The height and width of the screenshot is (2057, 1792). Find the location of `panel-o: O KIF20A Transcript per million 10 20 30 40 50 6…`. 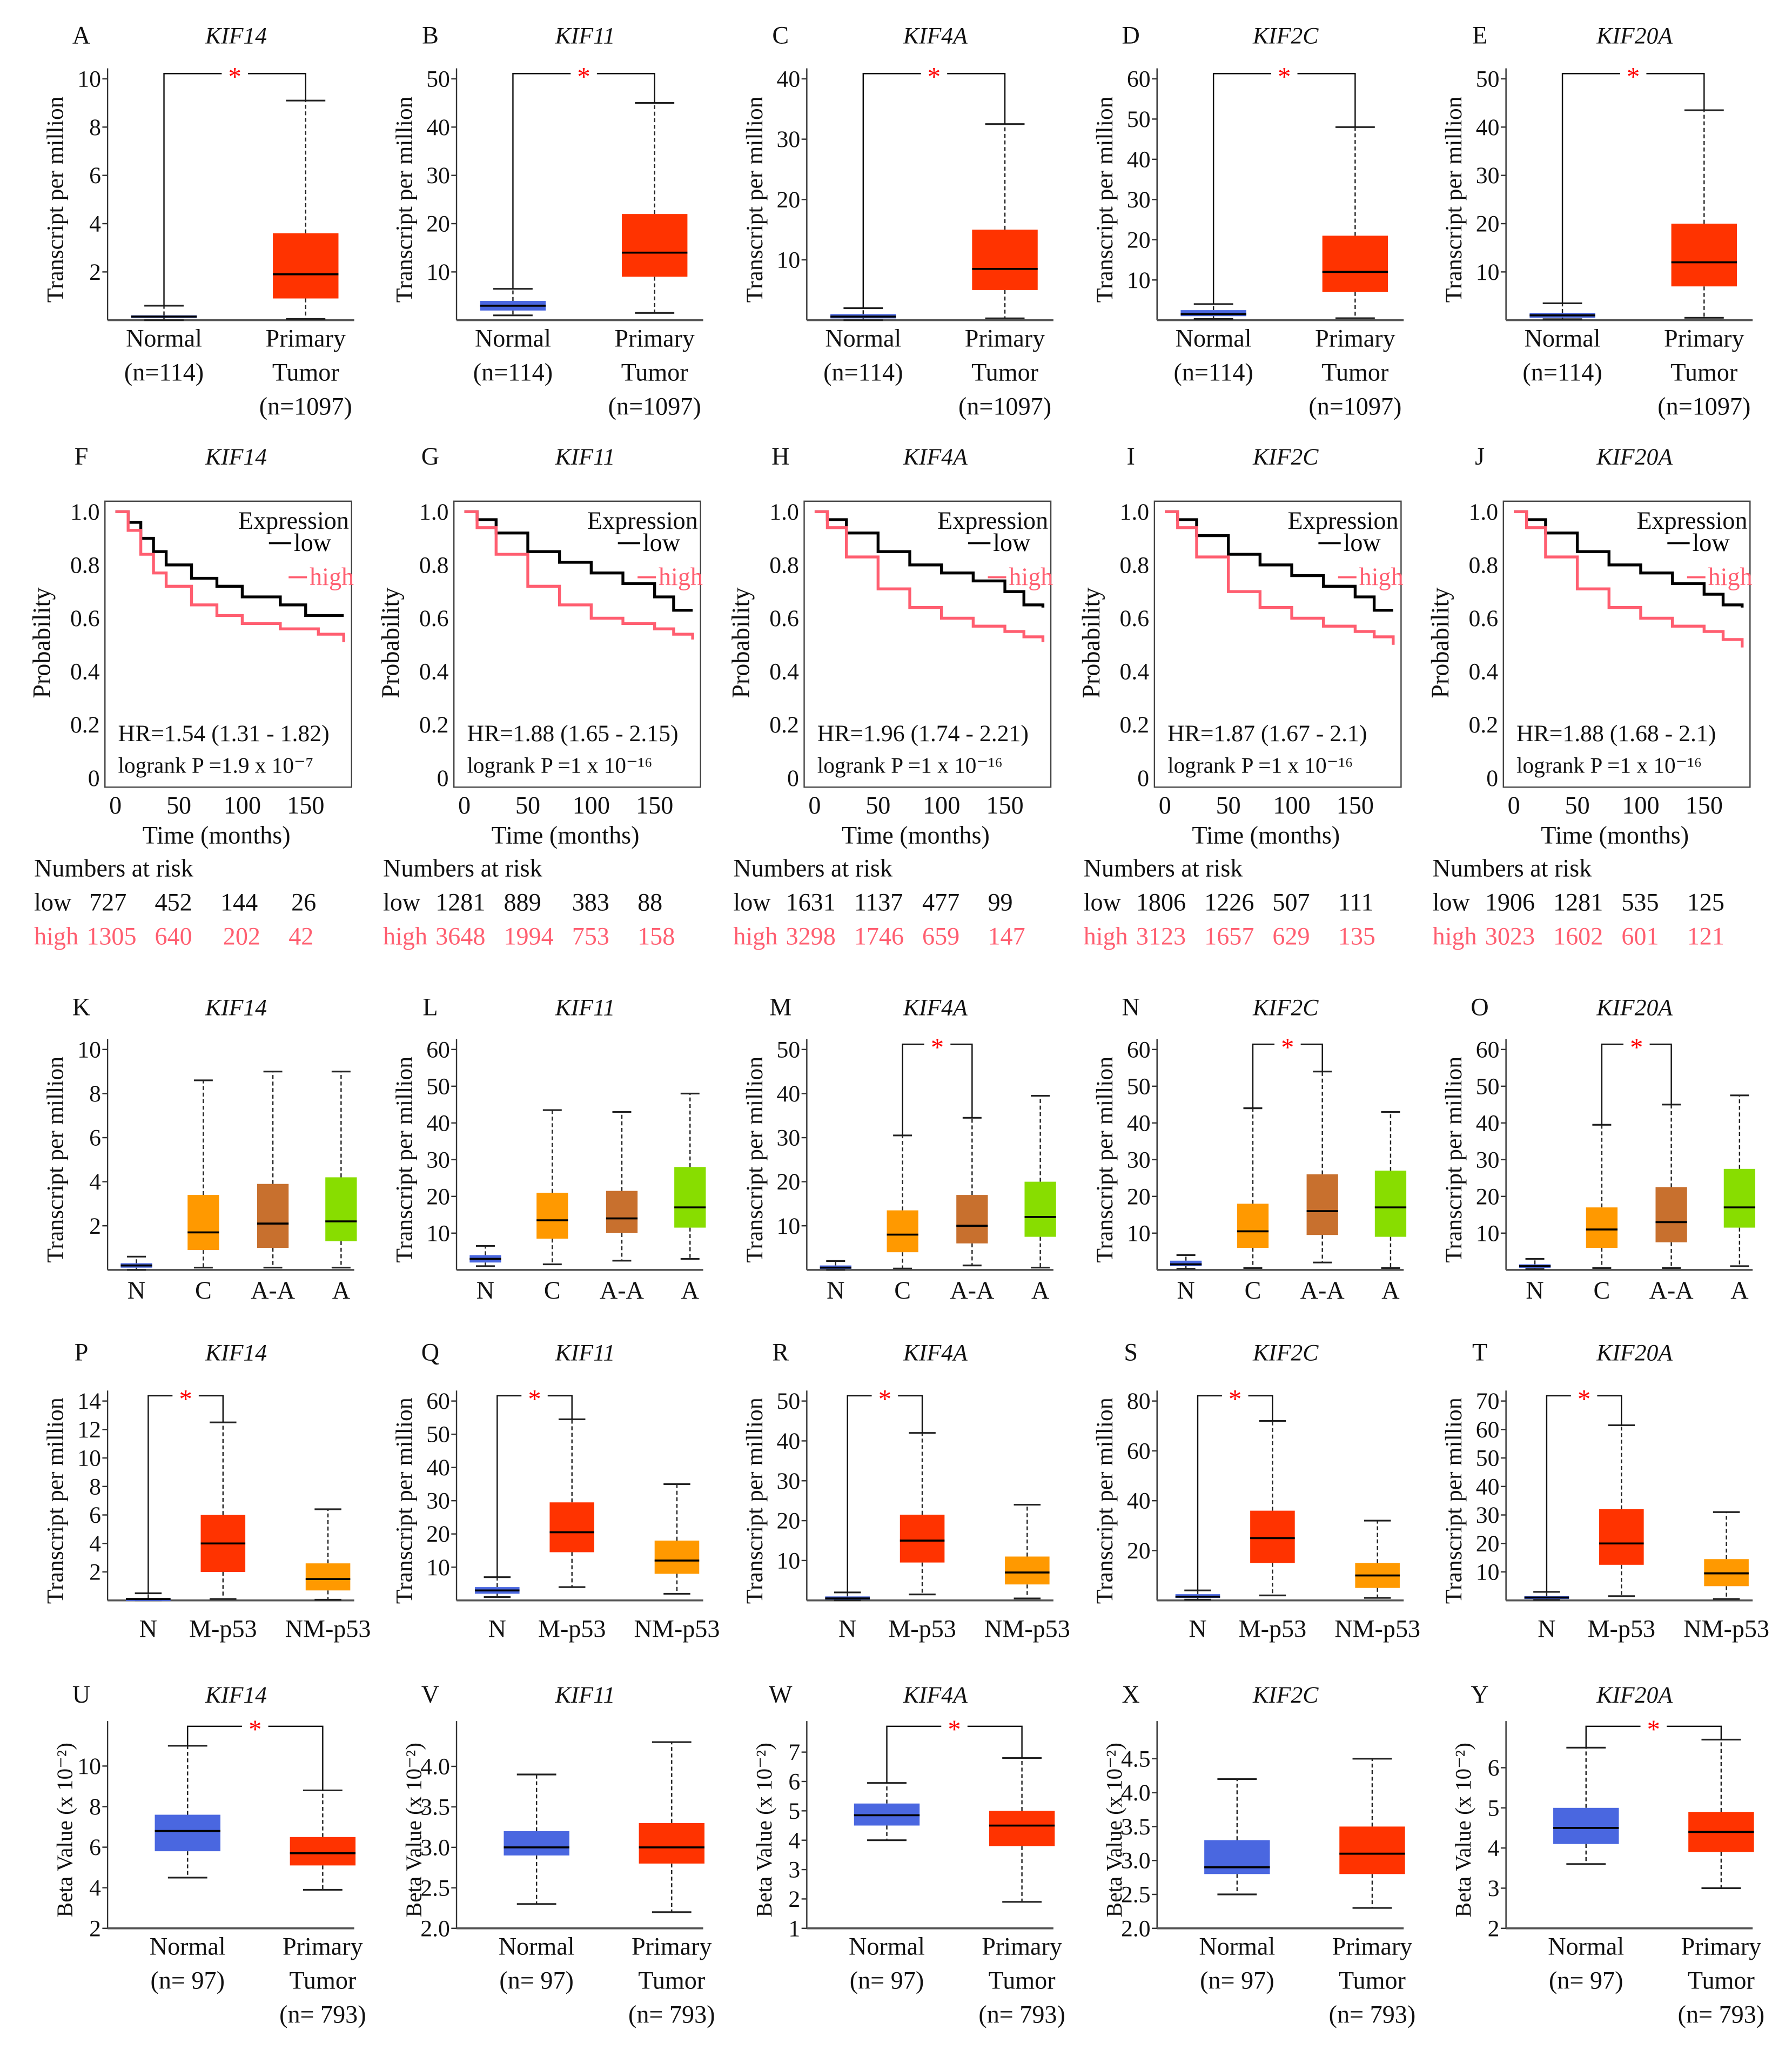

panel-o: O KIF20A Transcript per million 10 20 30 40 50 6… is located at coordinates (1598, 1148).